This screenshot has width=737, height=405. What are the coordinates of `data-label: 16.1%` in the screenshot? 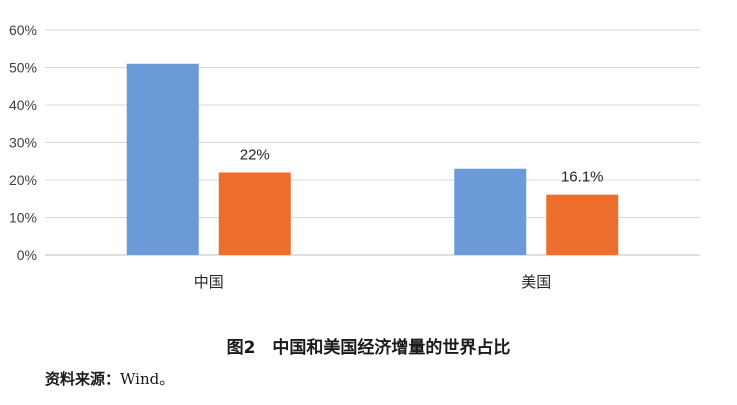 It's located at (582, 177).